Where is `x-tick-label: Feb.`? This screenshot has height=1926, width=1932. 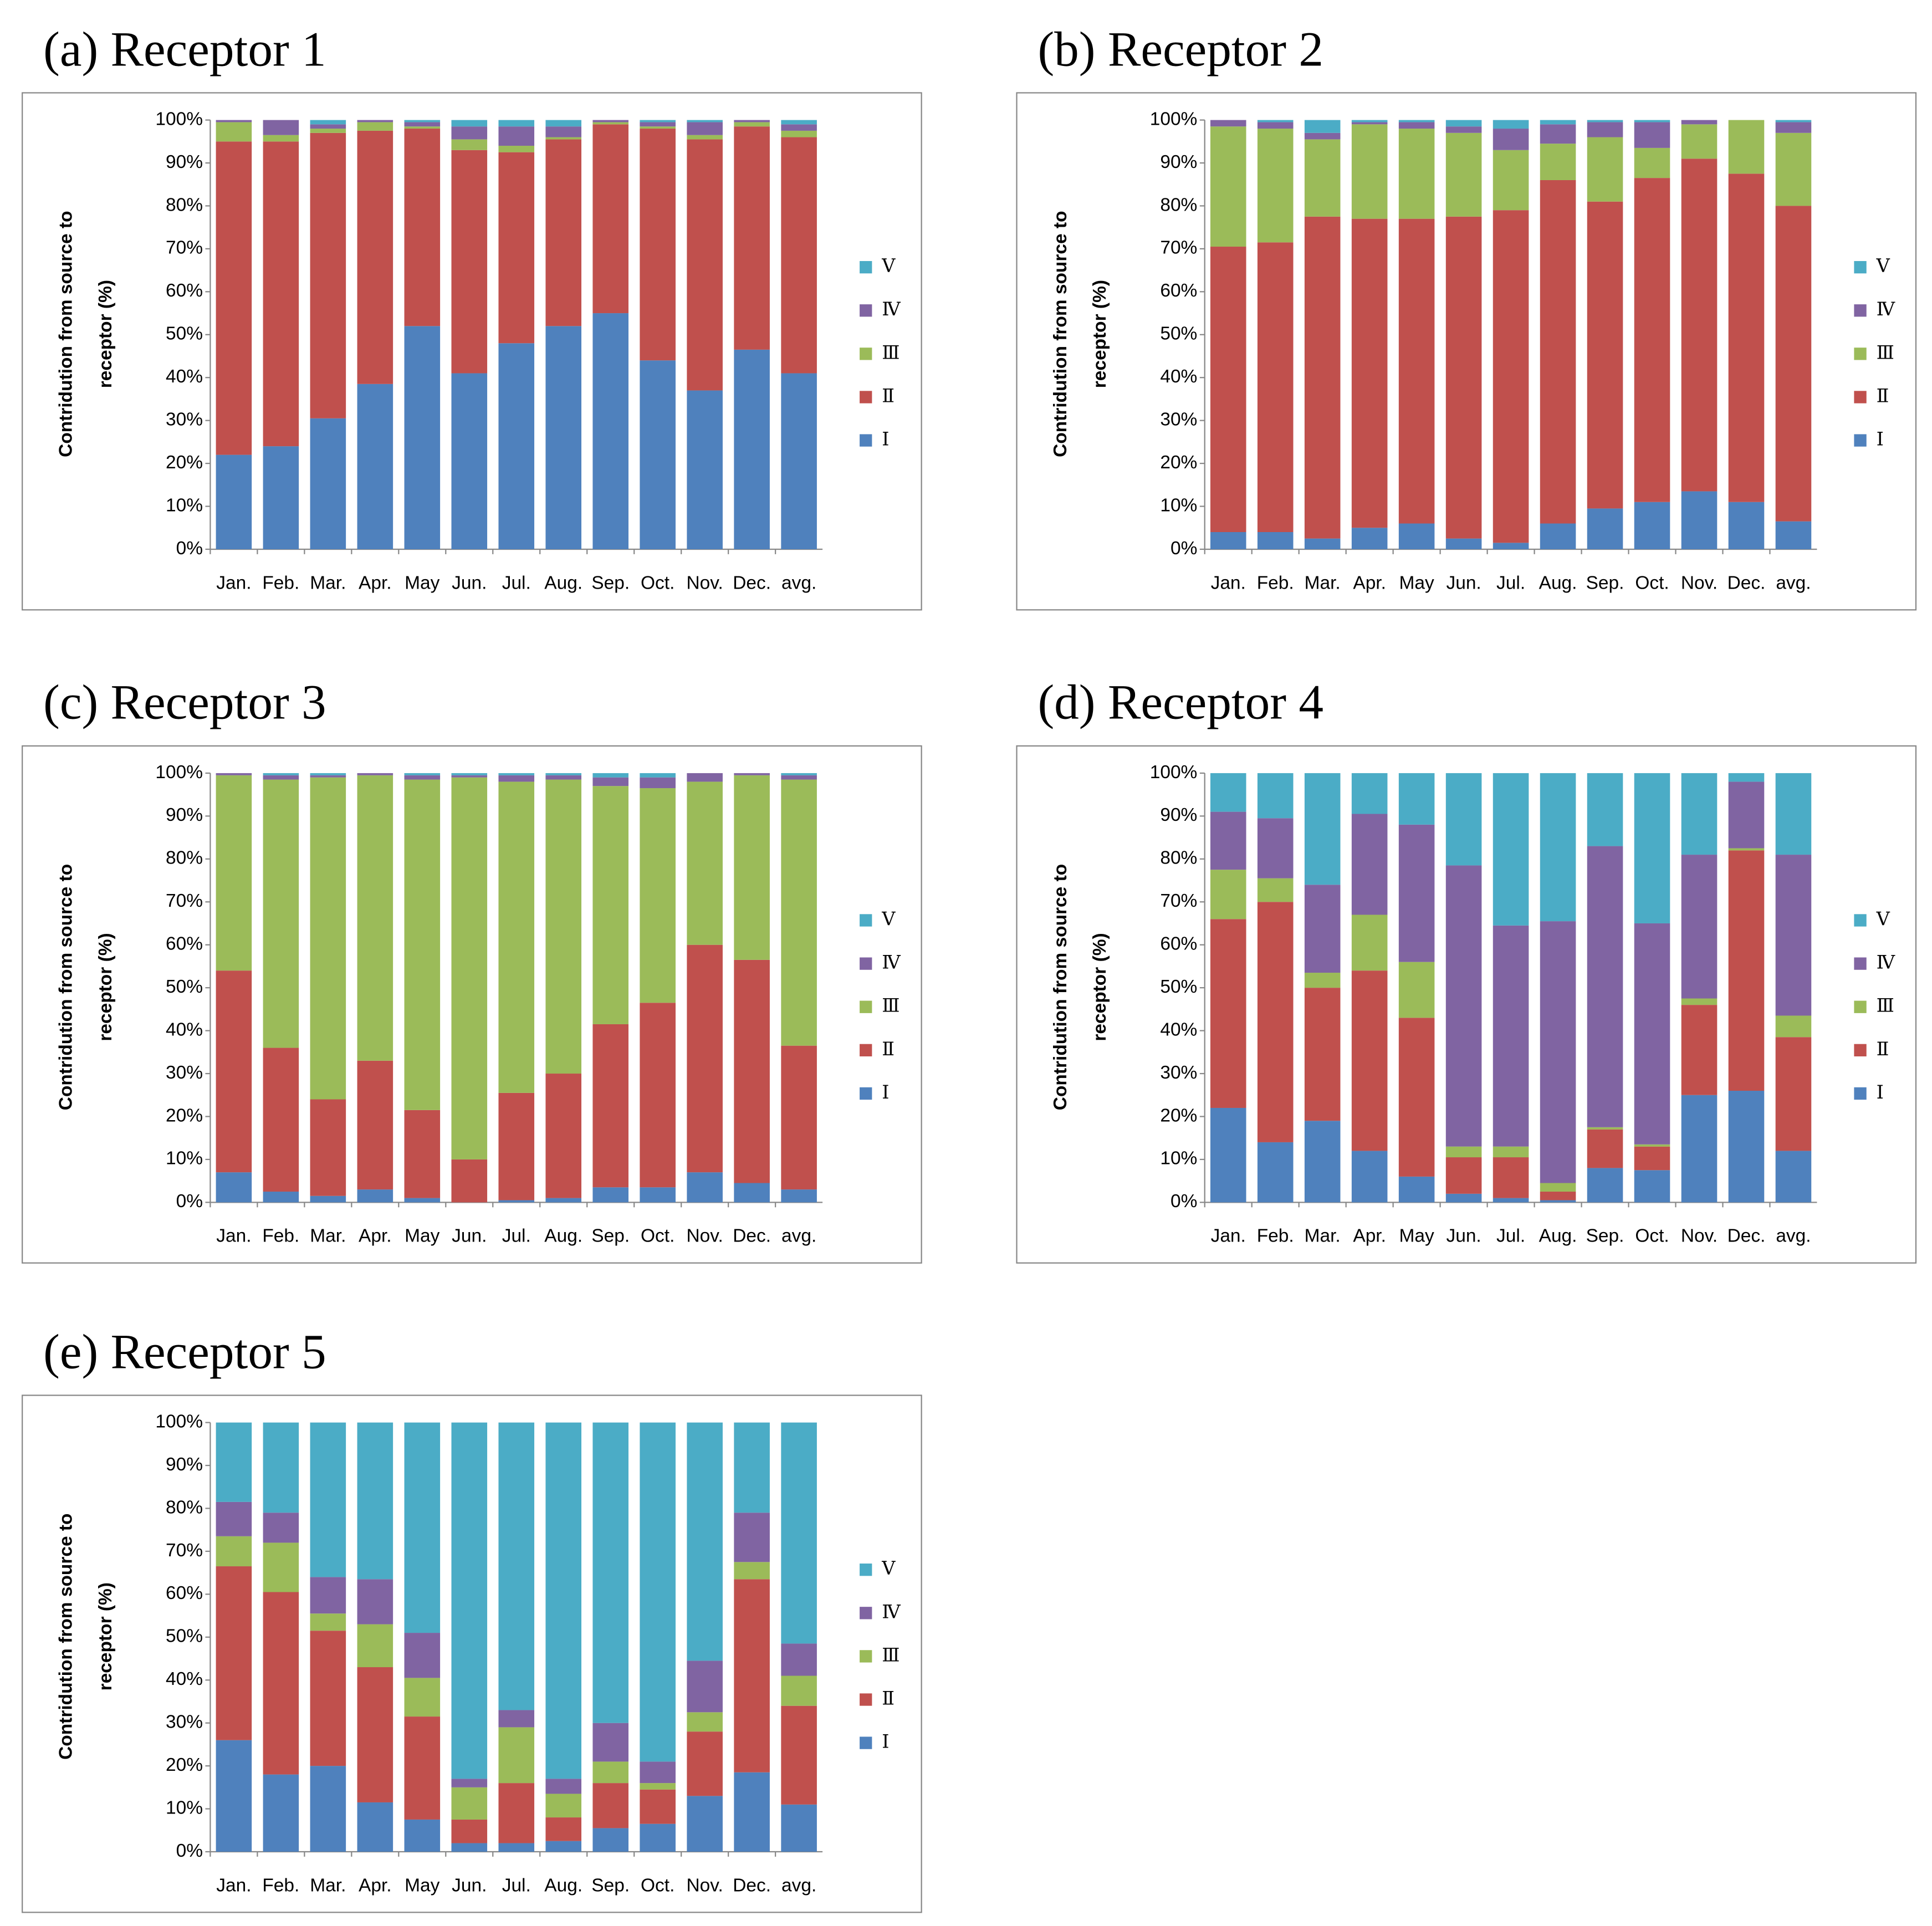
x-tick-label: Feb. is located at coordinates (280, 1236).